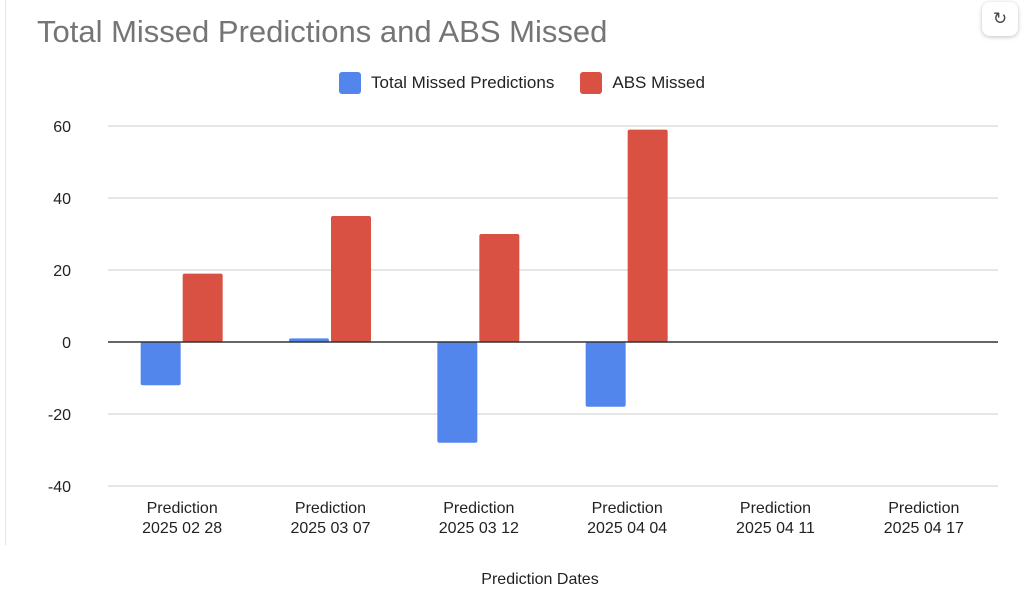  I want to click on legend-item-abs-missed: ABS Missed, so click(642, 83).